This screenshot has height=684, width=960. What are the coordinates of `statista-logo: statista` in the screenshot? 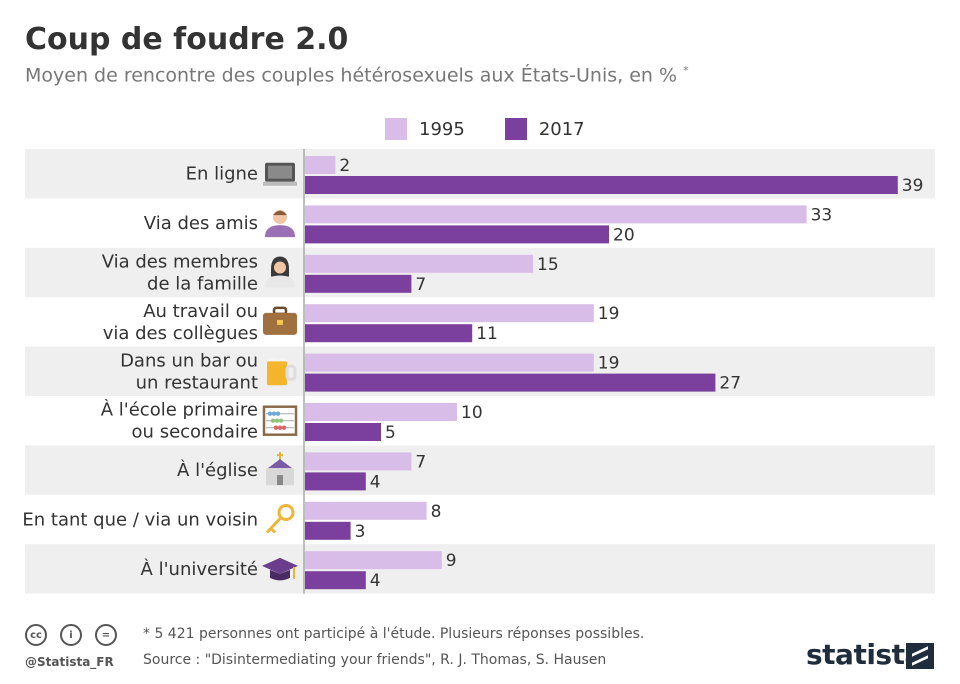 It's located at (864, 654).